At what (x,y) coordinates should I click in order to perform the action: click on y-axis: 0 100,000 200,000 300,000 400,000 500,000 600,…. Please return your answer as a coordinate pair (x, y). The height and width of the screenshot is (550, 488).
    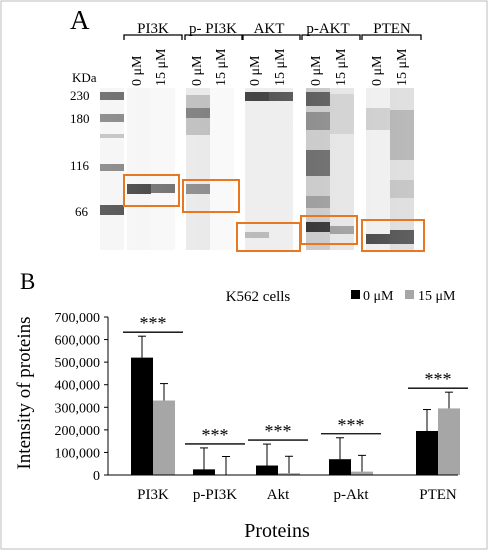
    Looking at the image, I should click on (81, 397).